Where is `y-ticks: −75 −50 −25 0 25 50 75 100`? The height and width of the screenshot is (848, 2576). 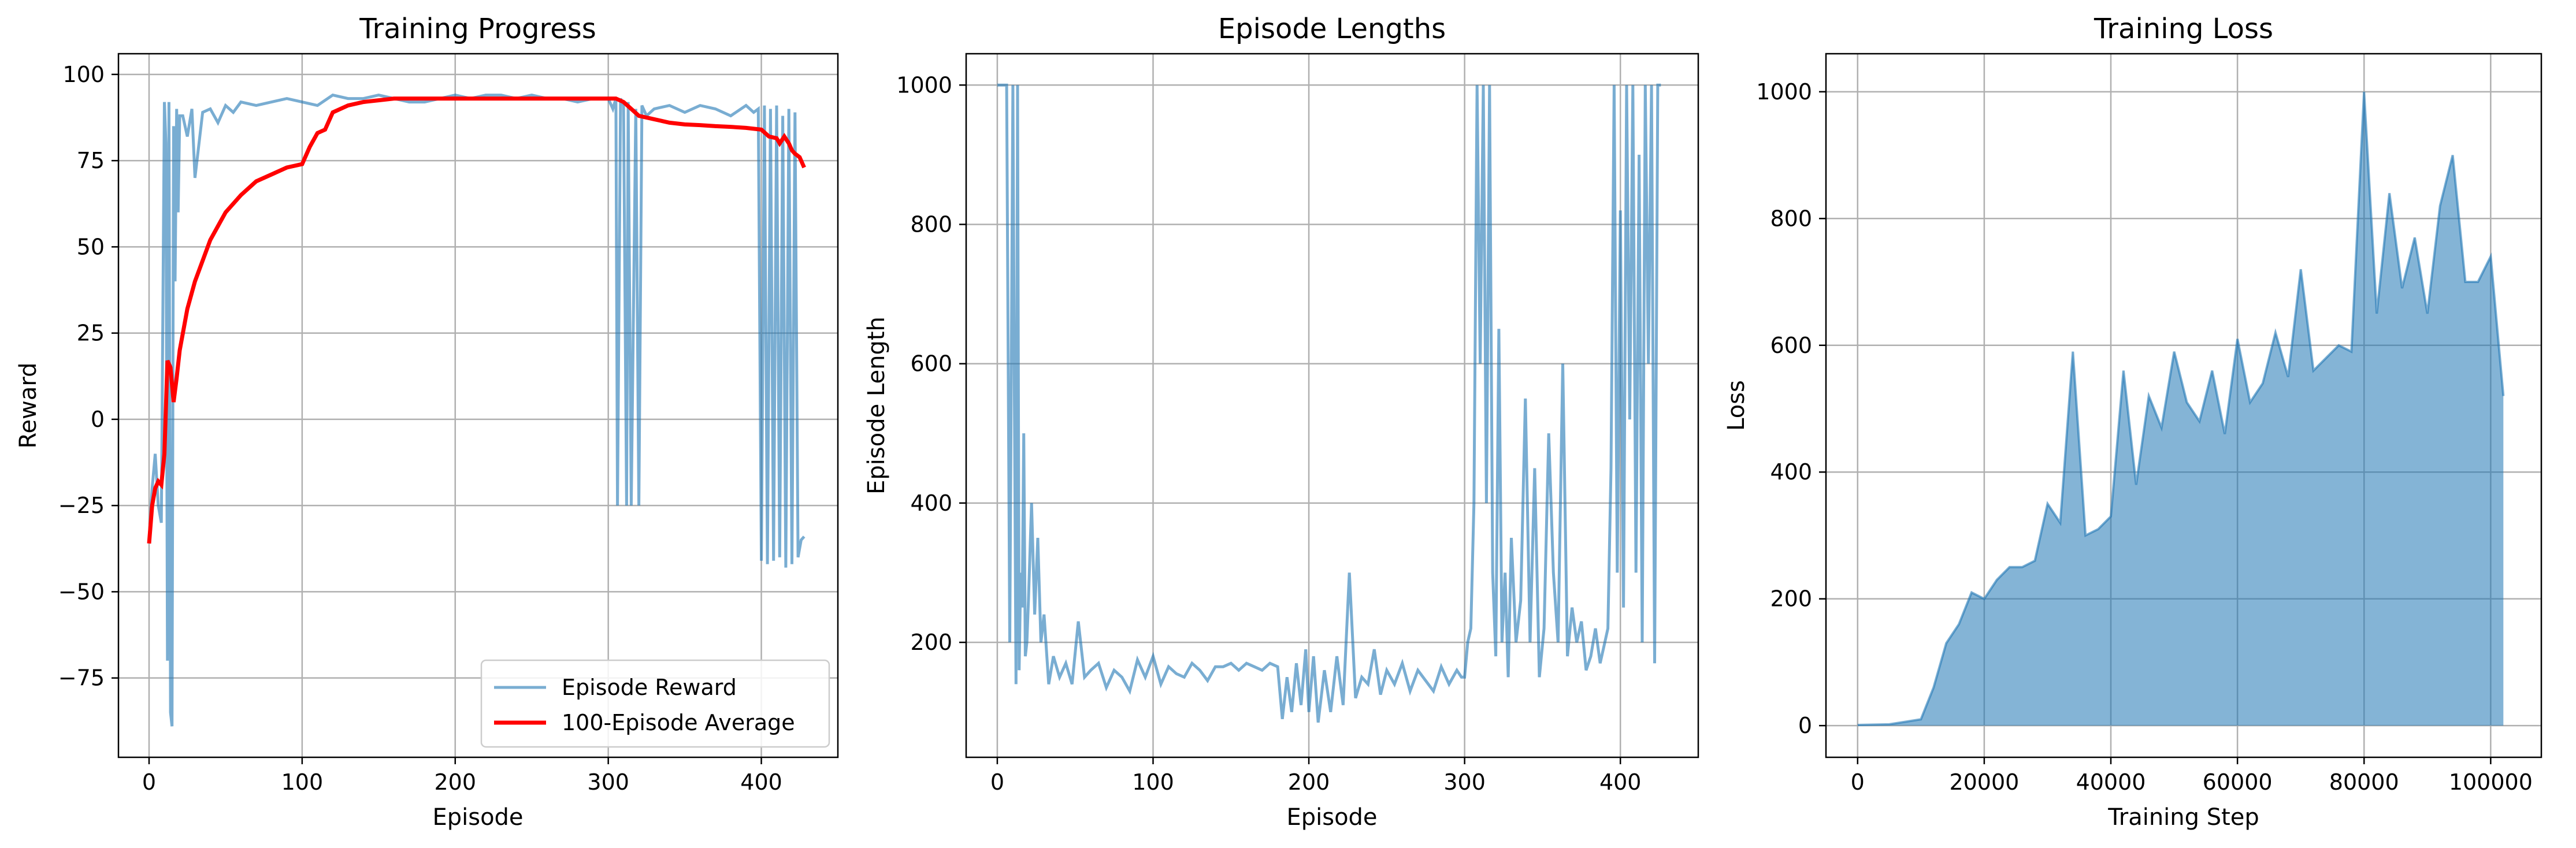
y-ticks: −75 −50 −25 0 25 50 75 100 is located at coordinates (88, 376).